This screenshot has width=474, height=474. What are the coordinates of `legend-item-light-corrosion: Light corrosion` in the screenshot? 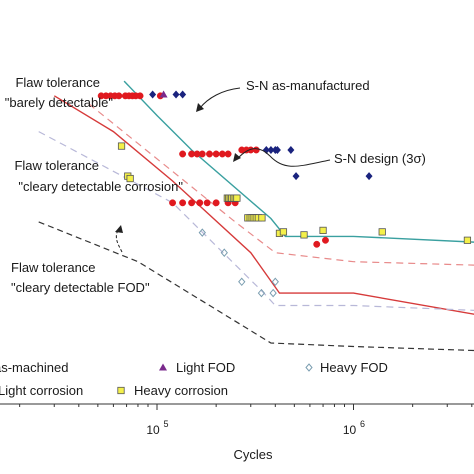 It's located at (41, 390).